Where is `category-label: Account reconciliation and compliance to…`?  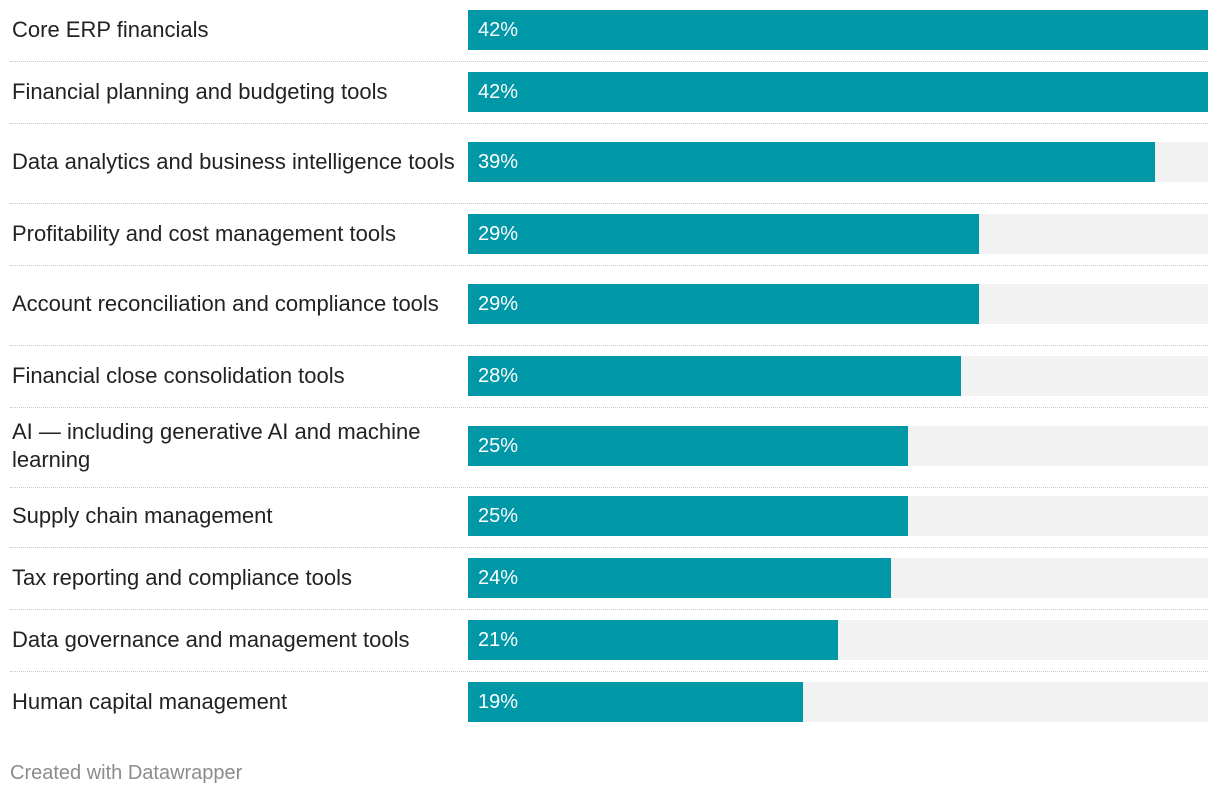
category-label: Account reconciliation and compliance to… is located at coordinates (225, 303).